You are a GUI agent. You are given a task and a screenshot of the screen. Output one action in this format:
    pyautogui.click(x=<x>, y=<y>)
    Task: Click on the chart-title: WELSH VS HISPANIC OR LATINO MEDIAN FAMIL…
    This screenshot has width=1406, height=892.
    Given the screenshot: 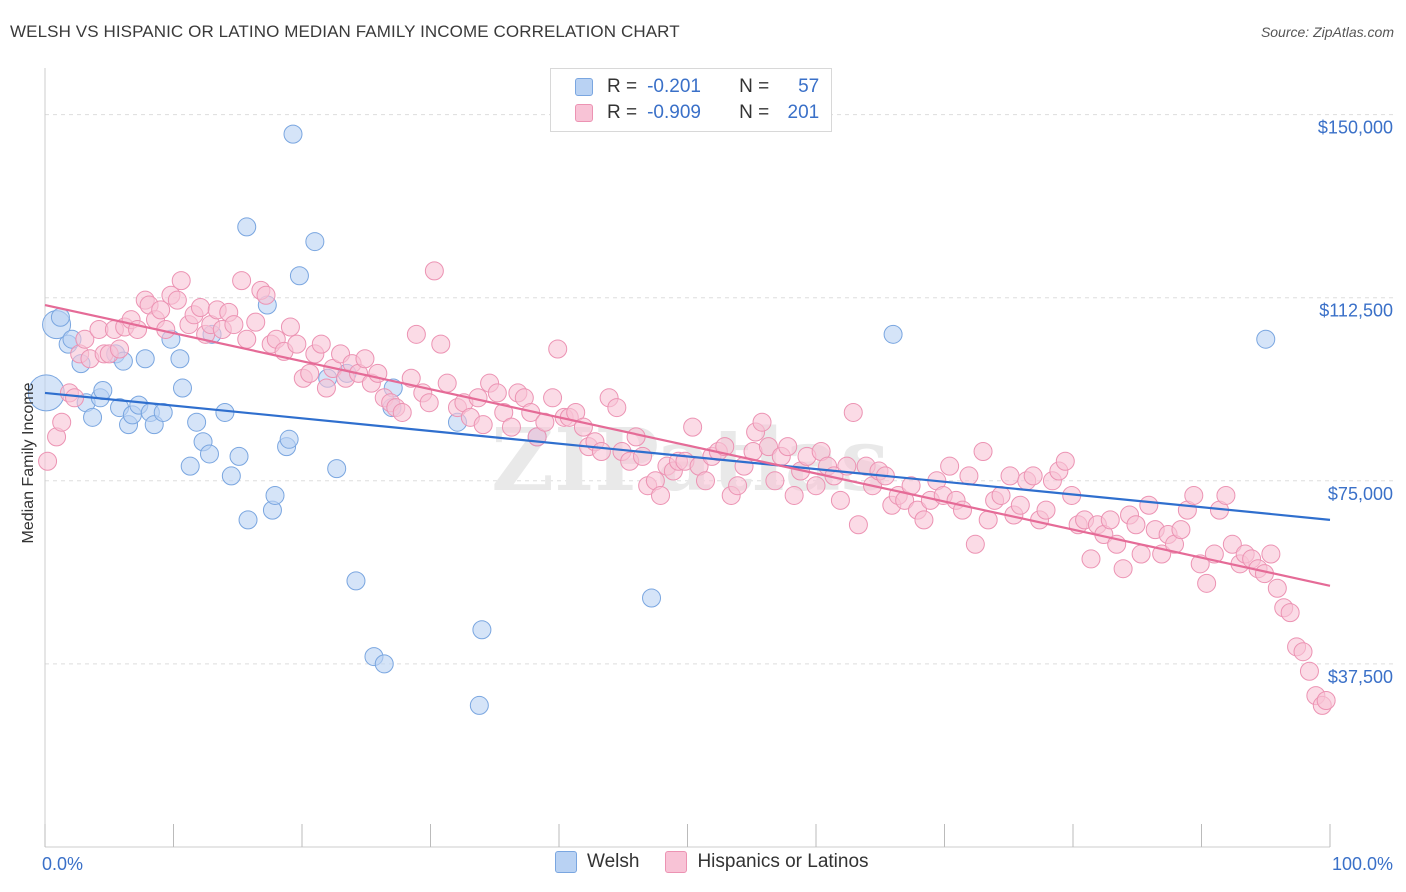 What is the action you would take?
    pyautogui.click(x=345, y=31)
    